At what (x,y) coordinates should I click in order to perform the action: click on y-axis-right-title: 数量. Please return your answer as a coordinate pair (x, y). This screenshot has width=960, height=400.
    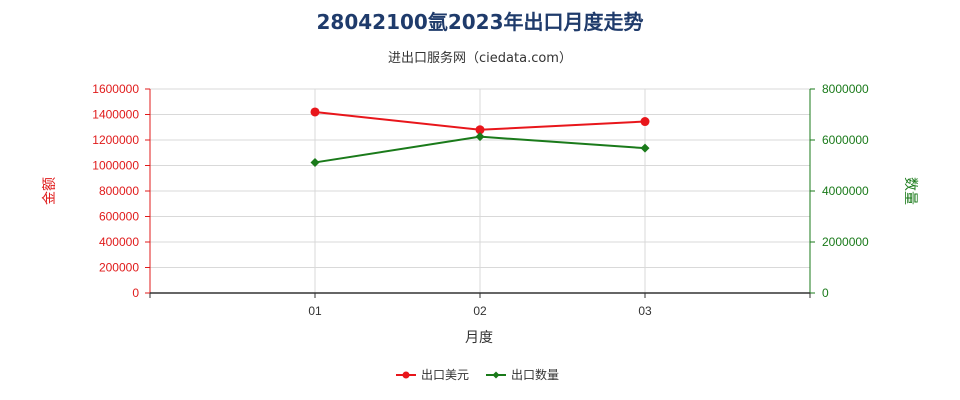
    Looking at the image, I should click on (910, 191).